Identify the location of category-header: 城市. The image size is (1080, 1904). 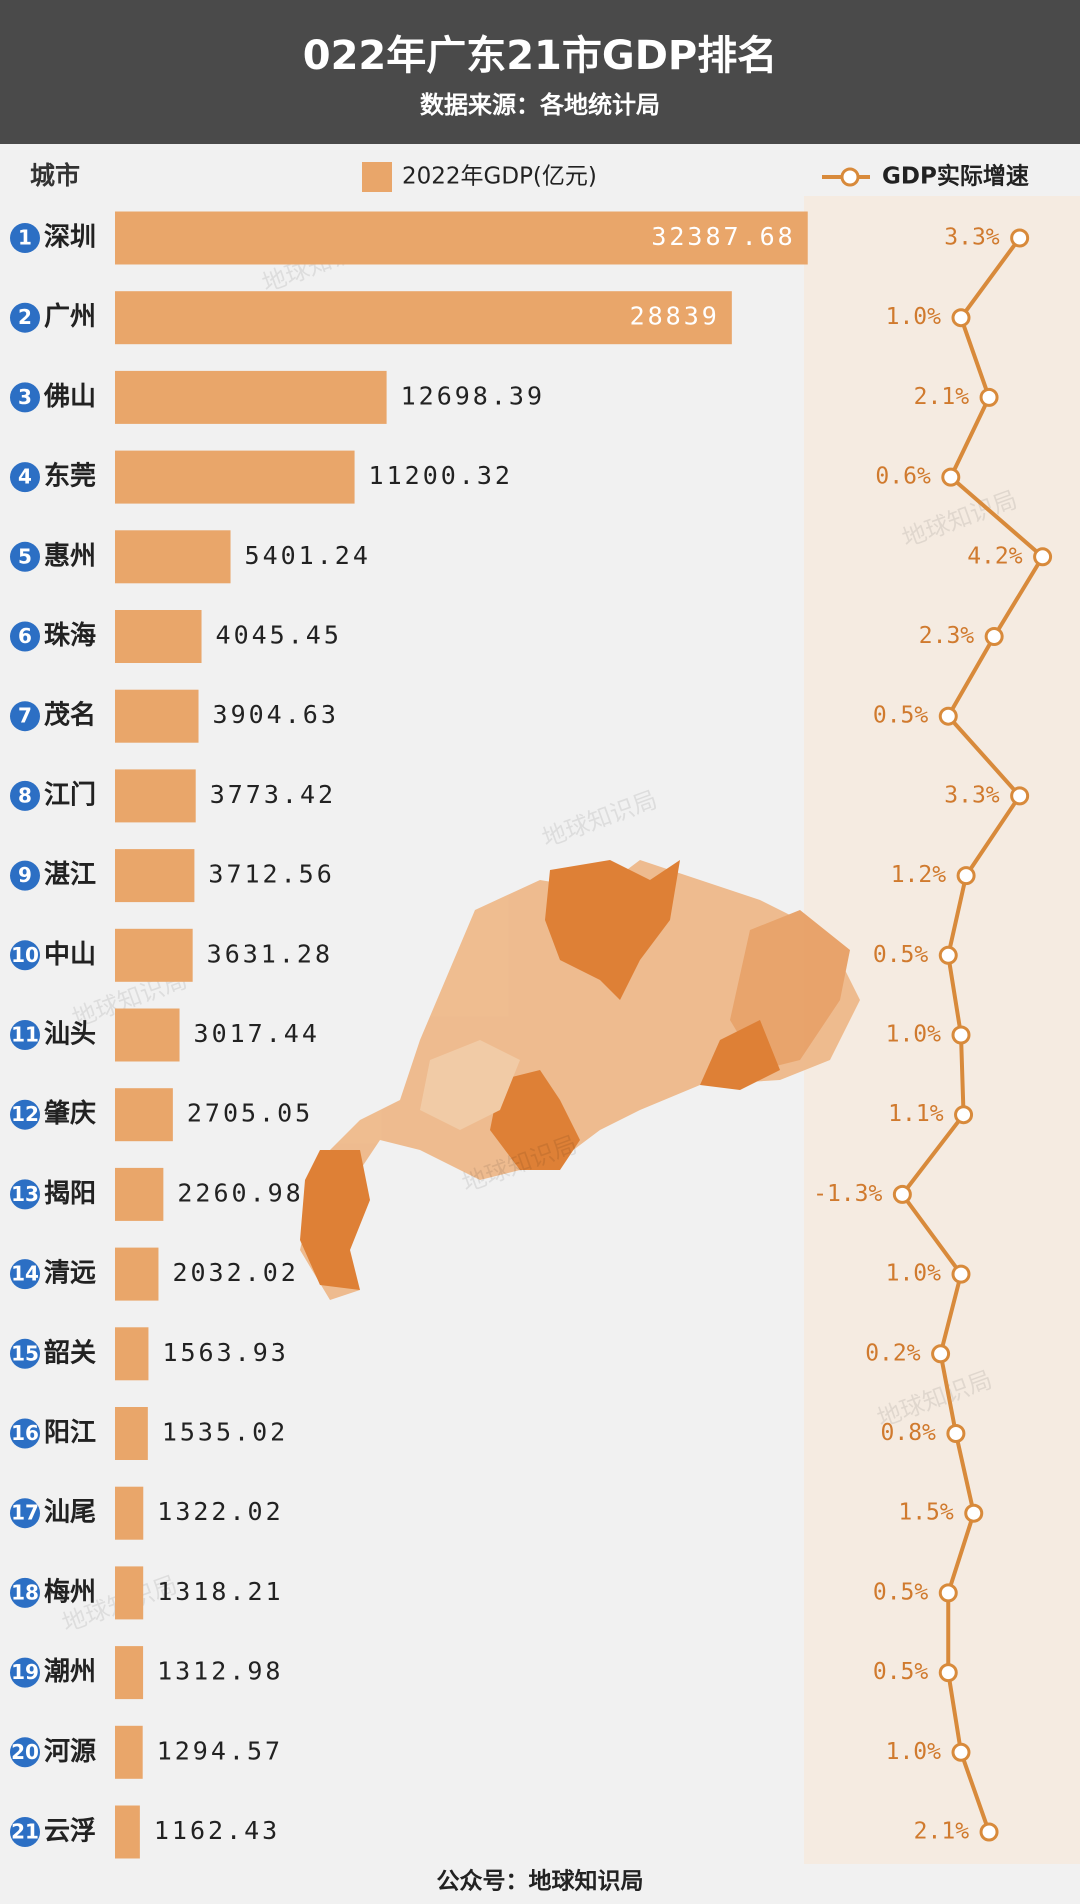
(55, 175).